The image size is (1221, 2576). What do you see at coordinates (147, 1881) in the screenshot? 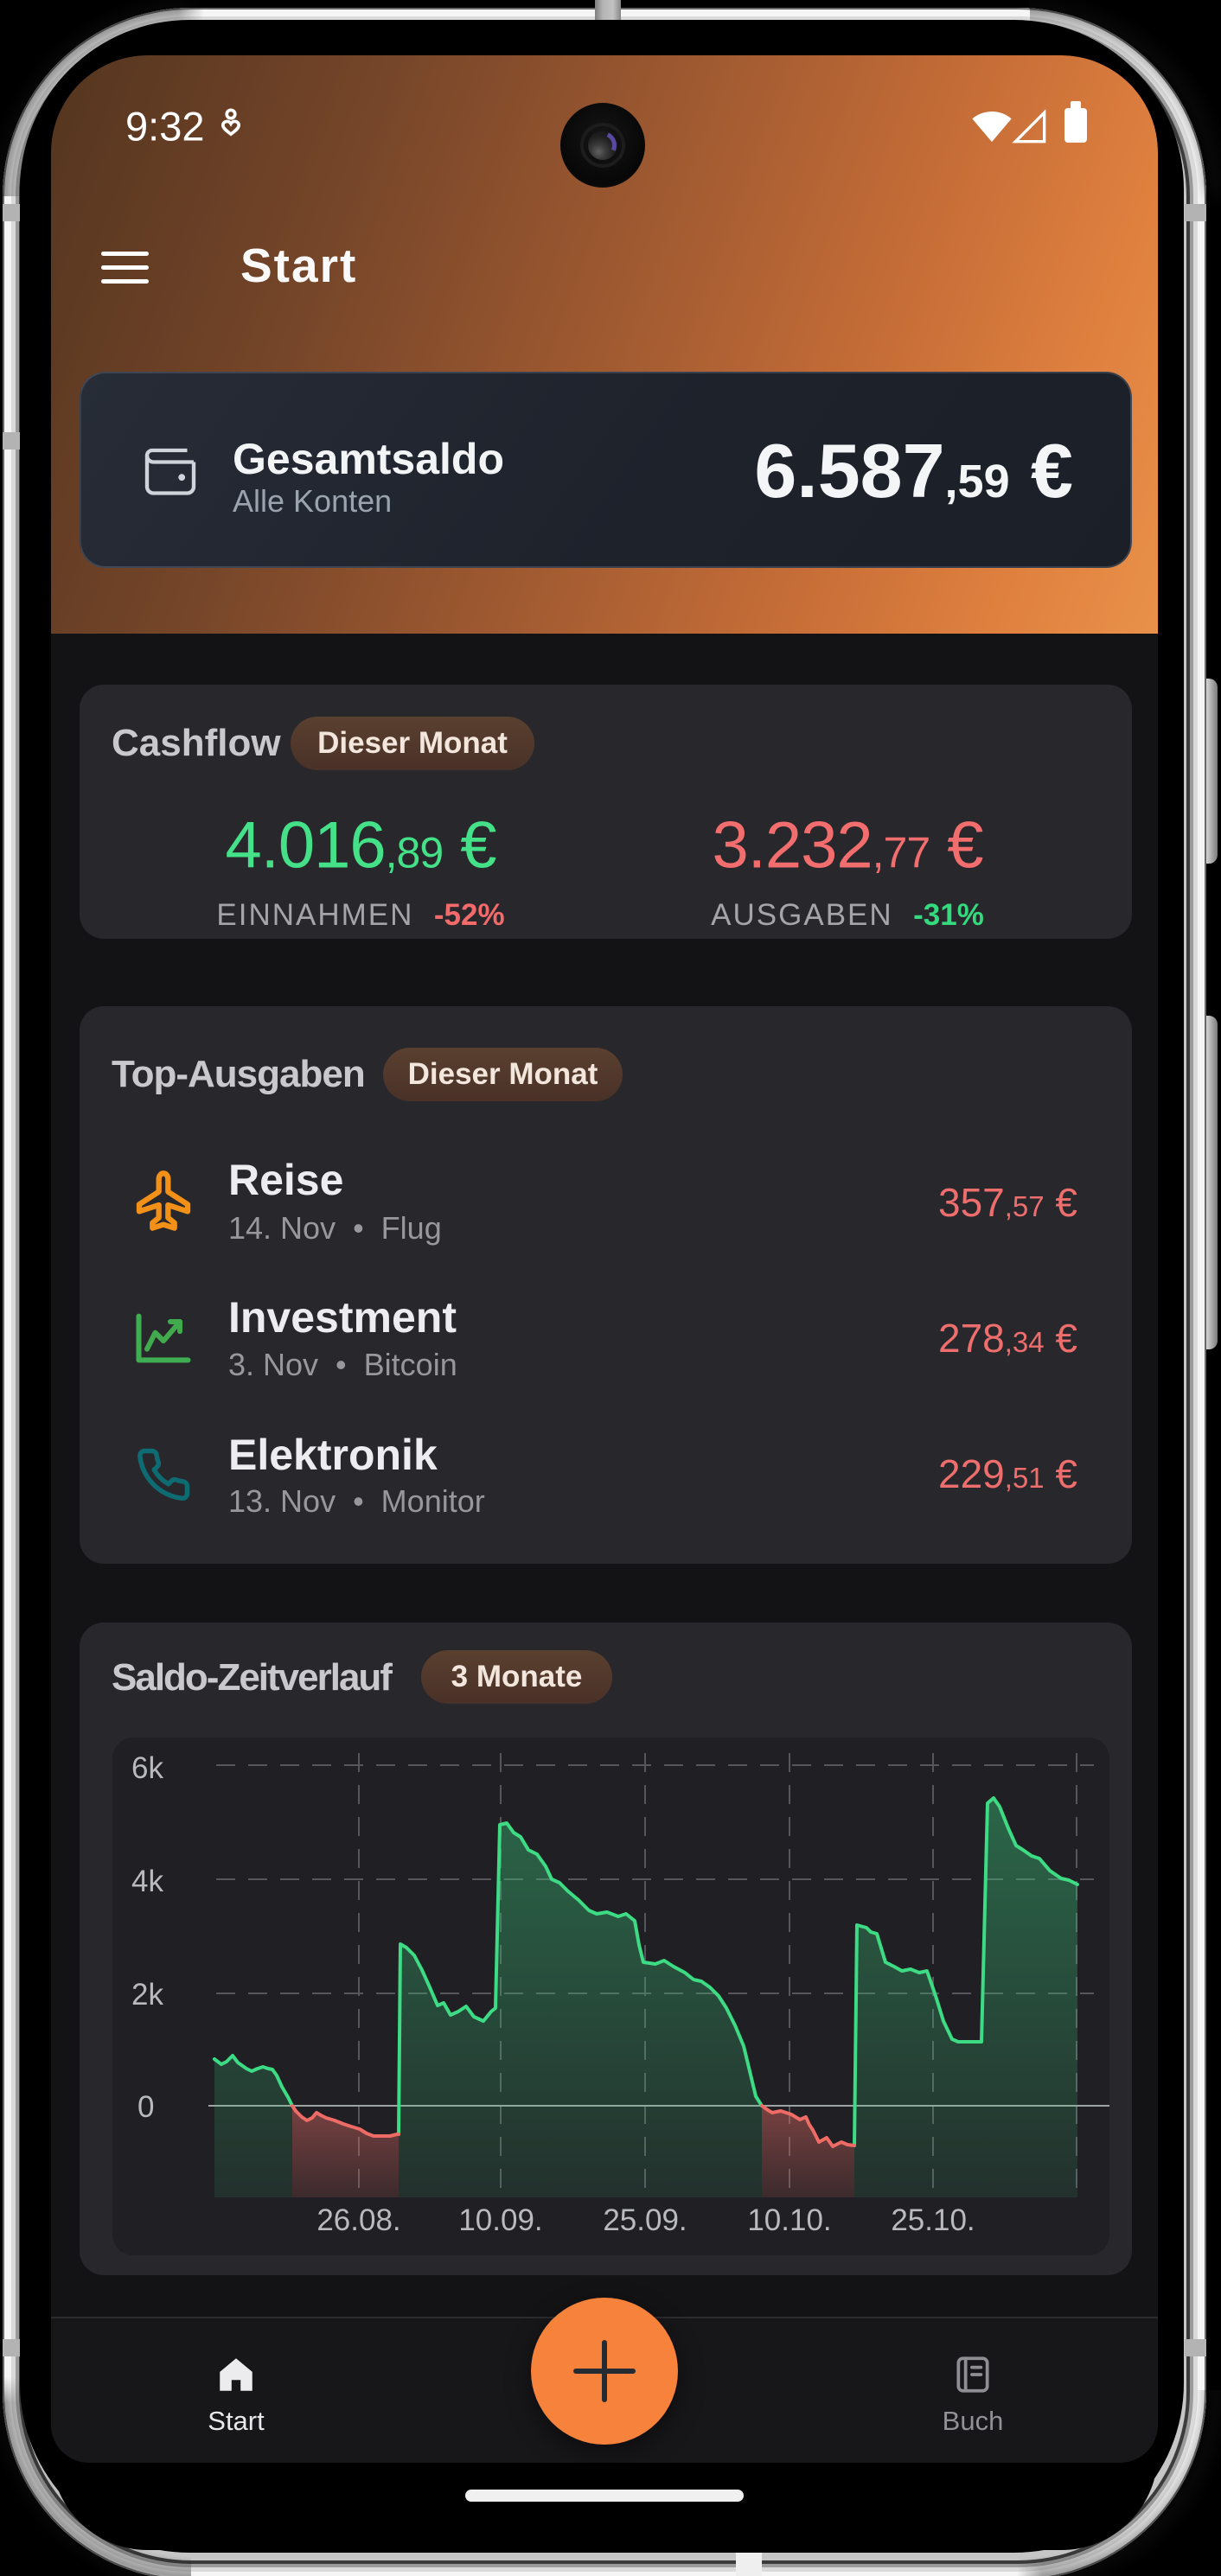
I see `svg-text: 4k` at bounding box center [147, 1881].